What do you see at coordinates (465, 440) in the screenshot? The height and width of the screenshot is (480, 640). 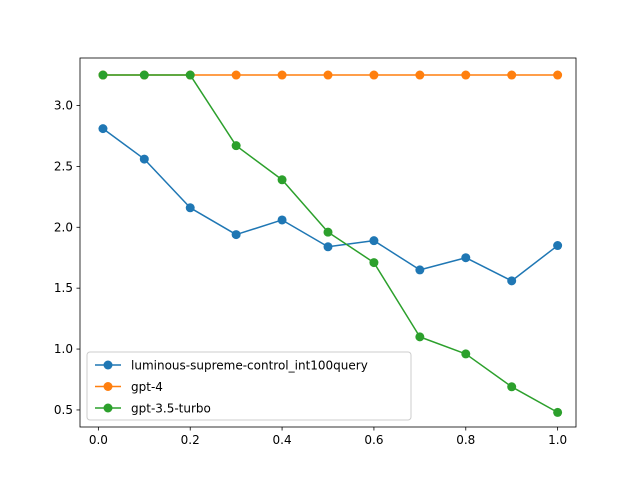 I see `x-tick-label: 0.8` at bounding box center [465, 440].